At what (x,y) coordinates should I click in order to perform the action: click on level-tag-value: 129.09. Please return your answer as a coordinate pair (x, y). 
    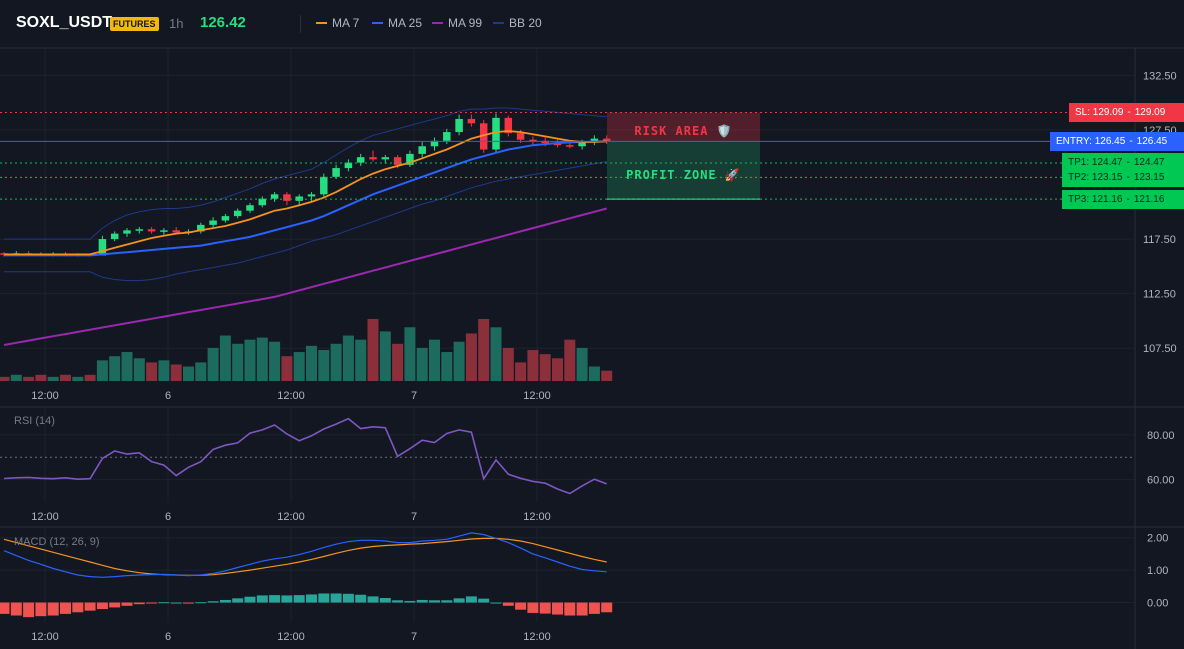
    Looking at the image, I should click on (1150, 113).